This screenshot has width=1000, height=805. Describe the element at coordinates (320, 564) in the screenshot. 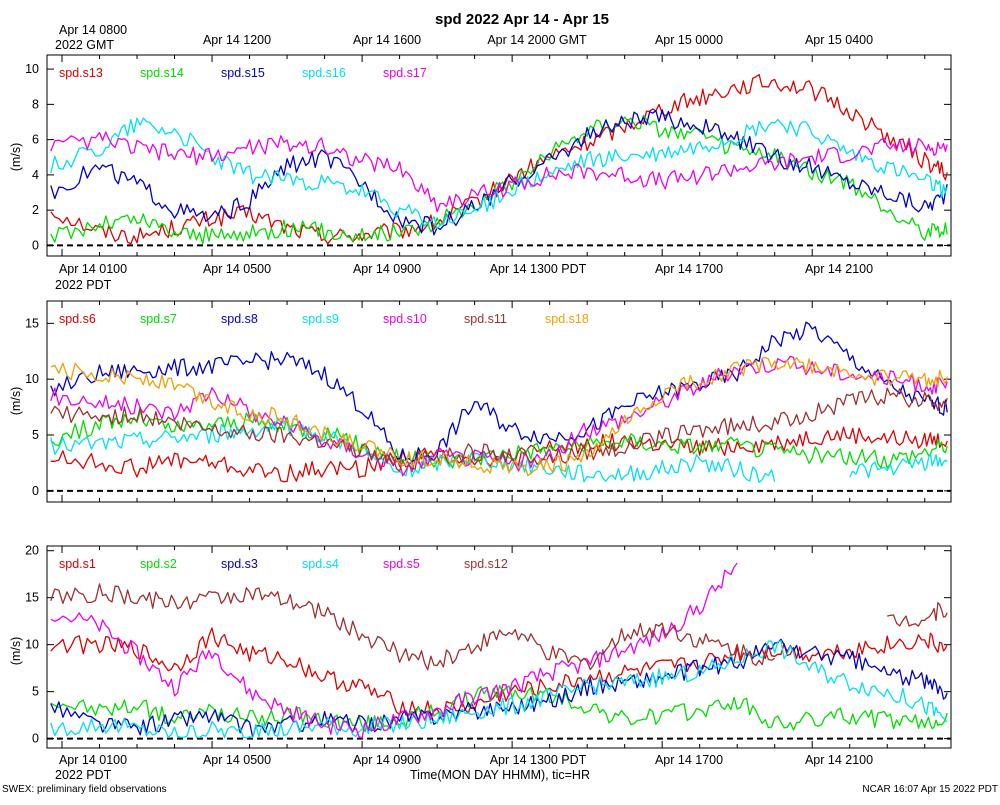

I see `legend-spd-s4: spd.s4` at that location.